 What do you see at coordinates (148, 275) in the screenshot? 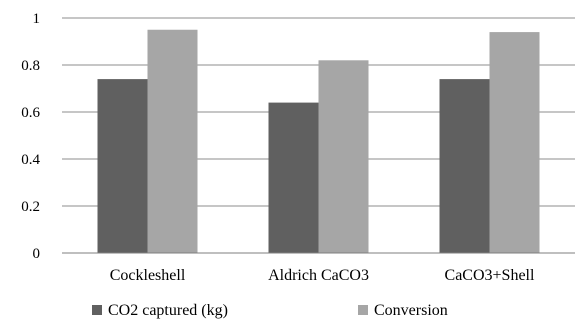
I see `x-tick-label: Cockleshell` at bounding box center [148, 275].